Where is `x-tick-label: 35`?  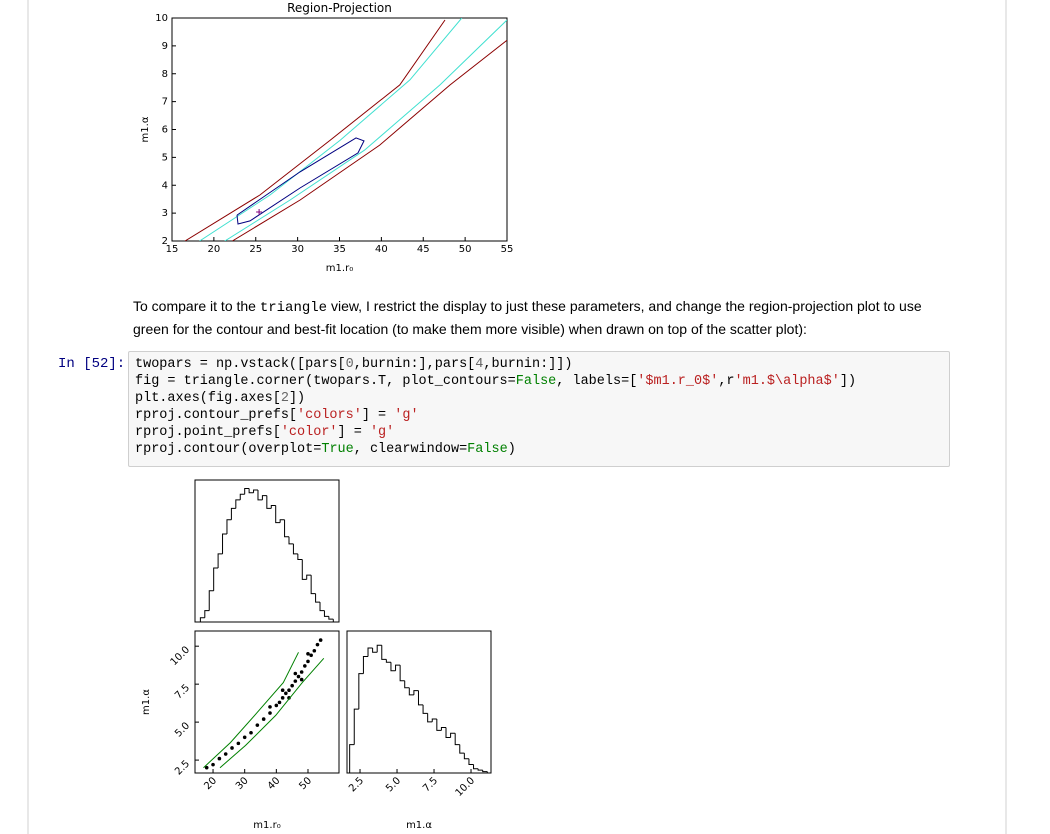 x-tick-label: 35 is located at coordinates (339, 249).